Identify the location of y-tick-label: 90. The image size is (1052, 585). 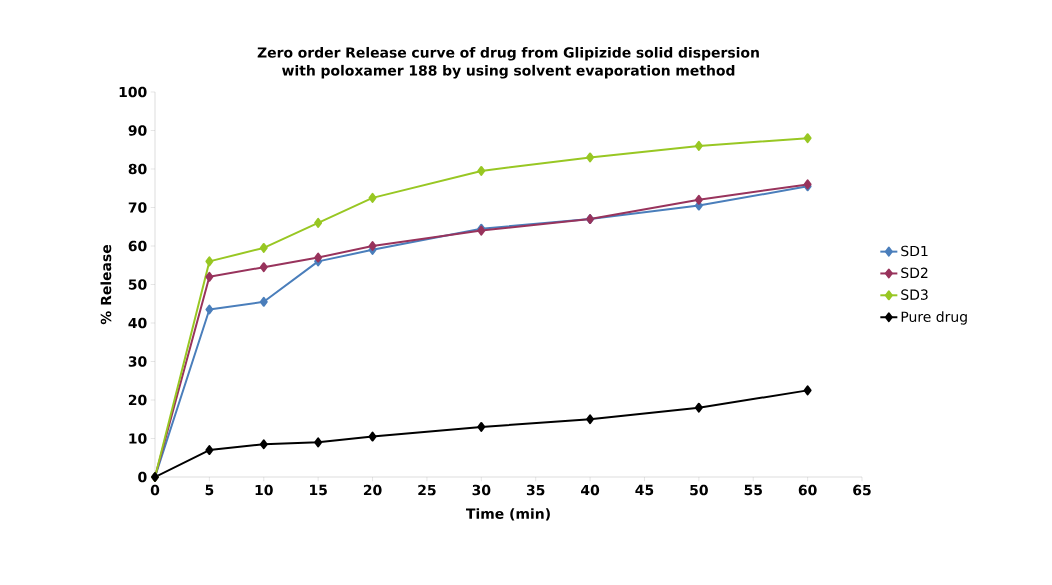
(137, 130).